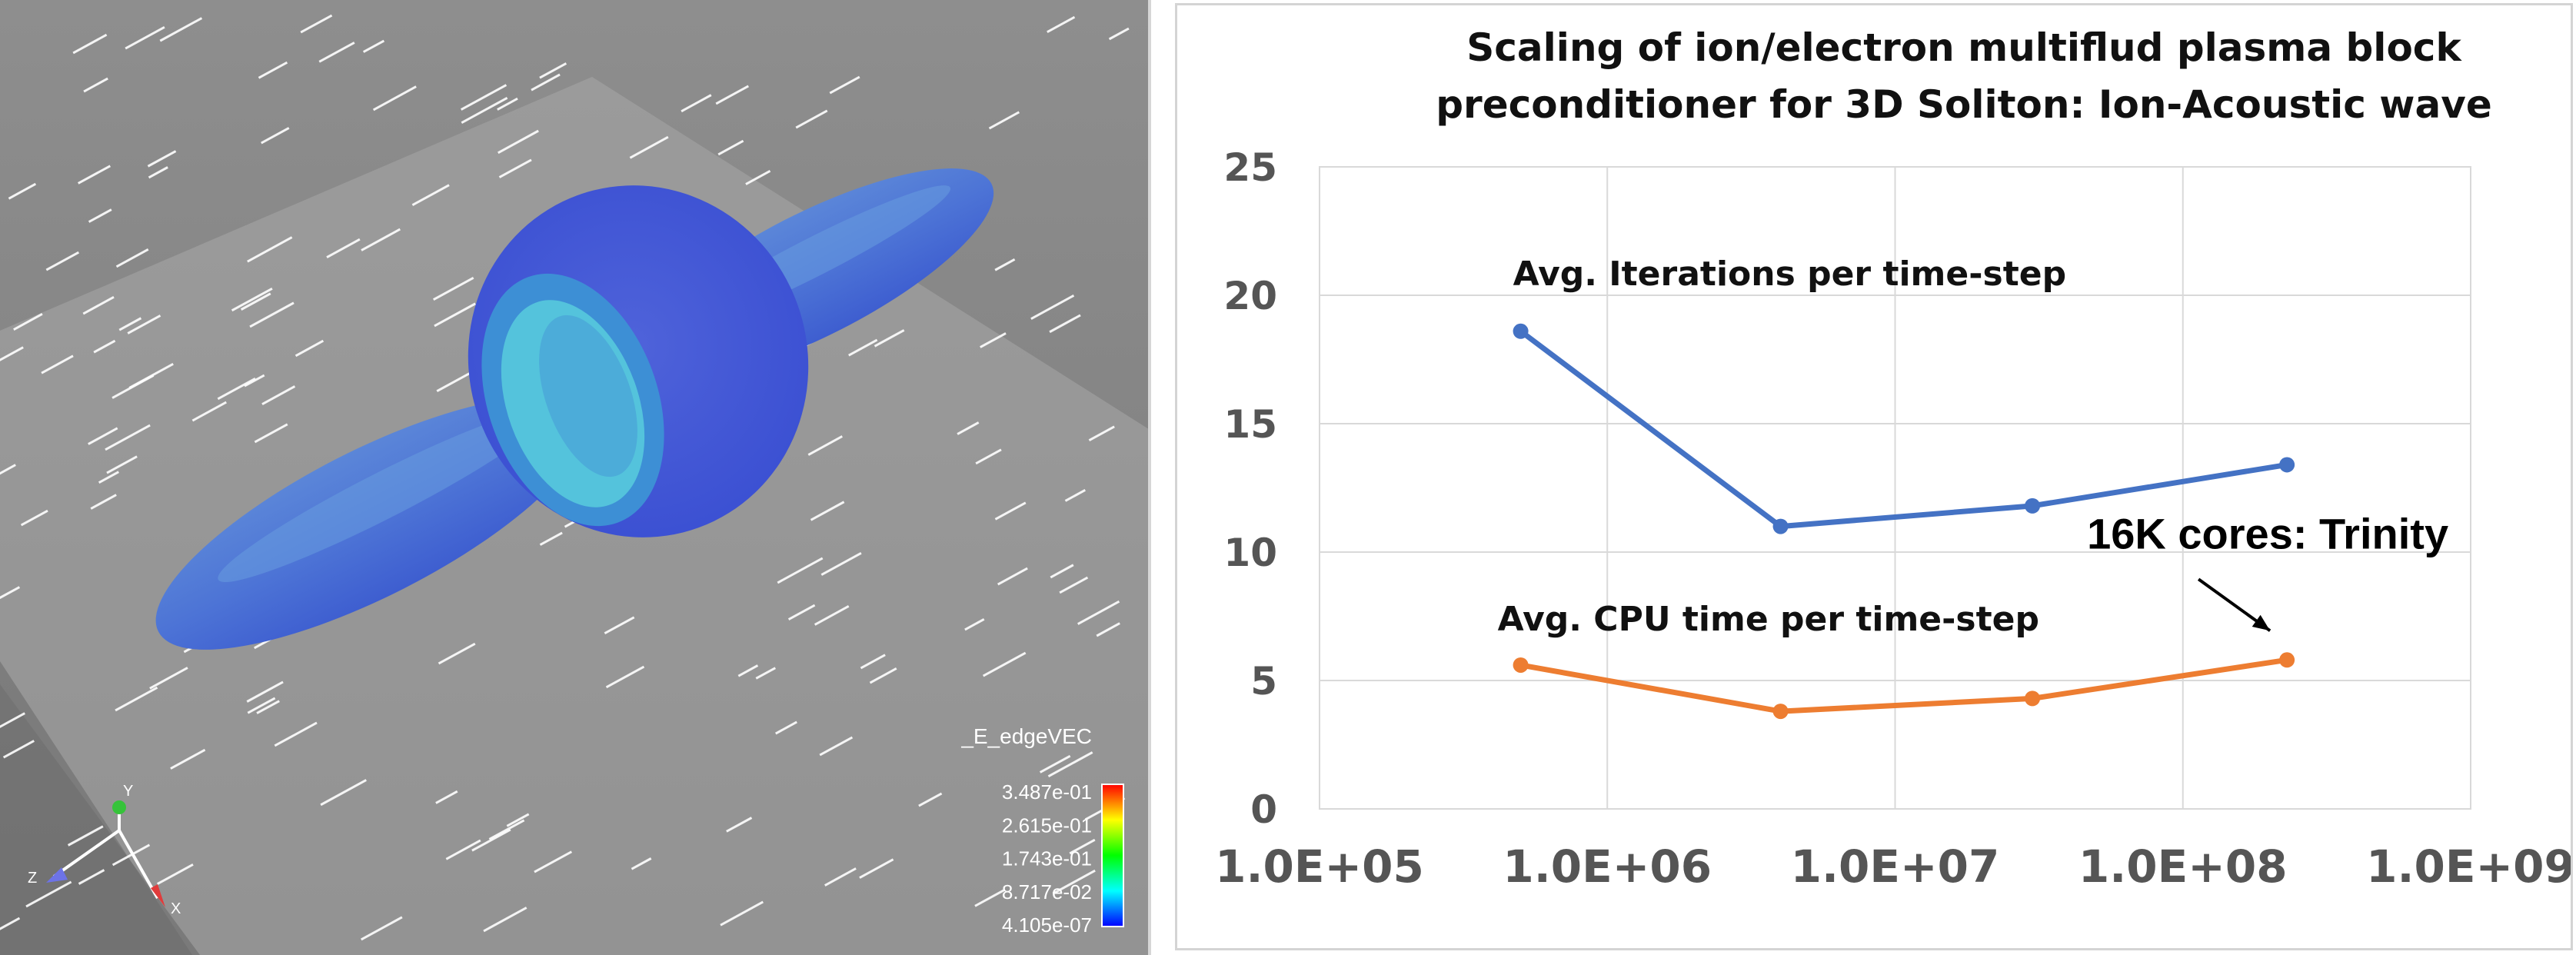  Describe the element at coordinates (119, 807) in the screenshot. I see `y-axis-marker` at that location.